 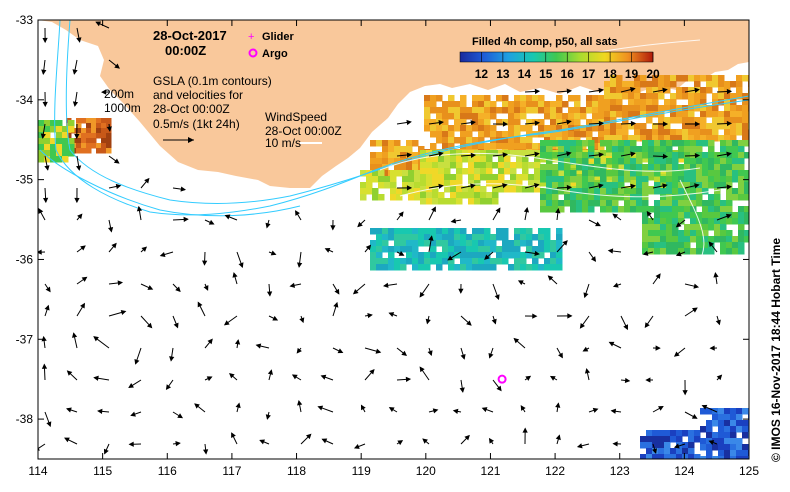 What do you see at coordinates (632, 74) in the screenshot?
I see `colorbar-tick-label: 19` at bounding box center [632, 74].